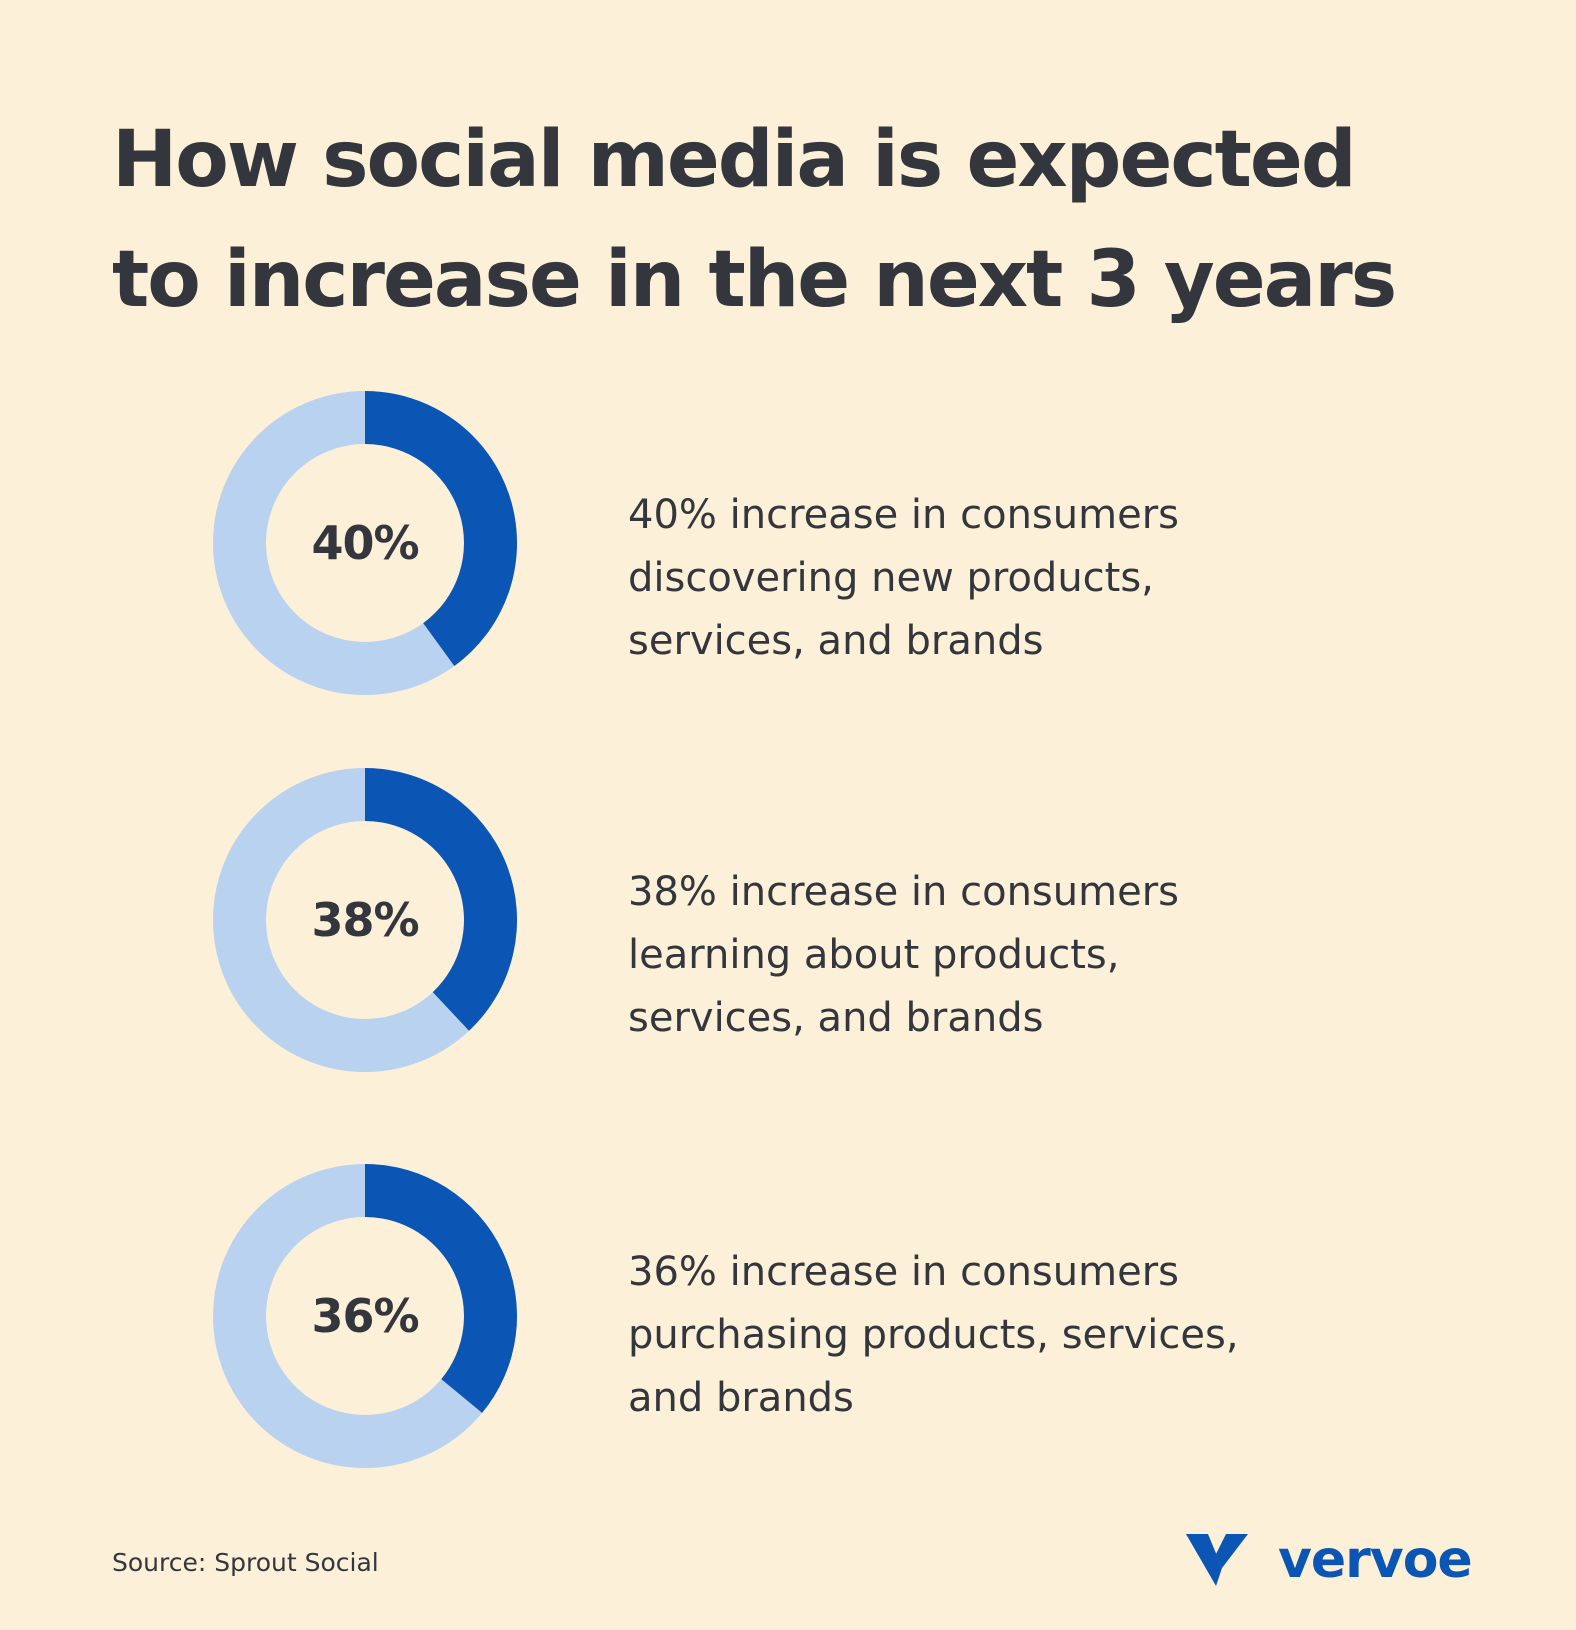 This screenshot has height=1630, width=1576. I want to click on description-line: and brands, so click(741, 1398).